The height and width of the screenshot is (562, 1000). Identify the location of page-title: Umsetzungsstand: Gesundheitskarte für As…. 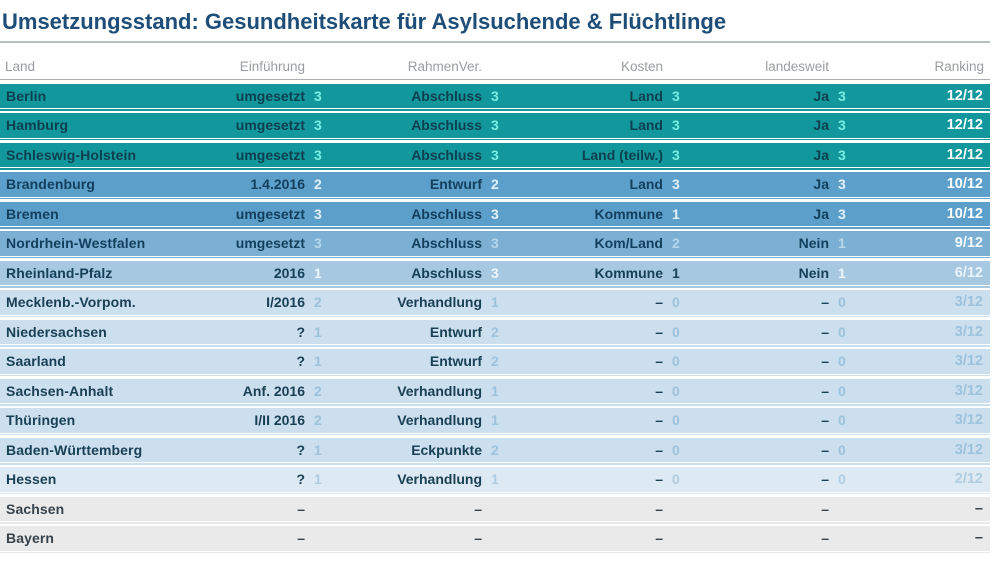
(364, 21).